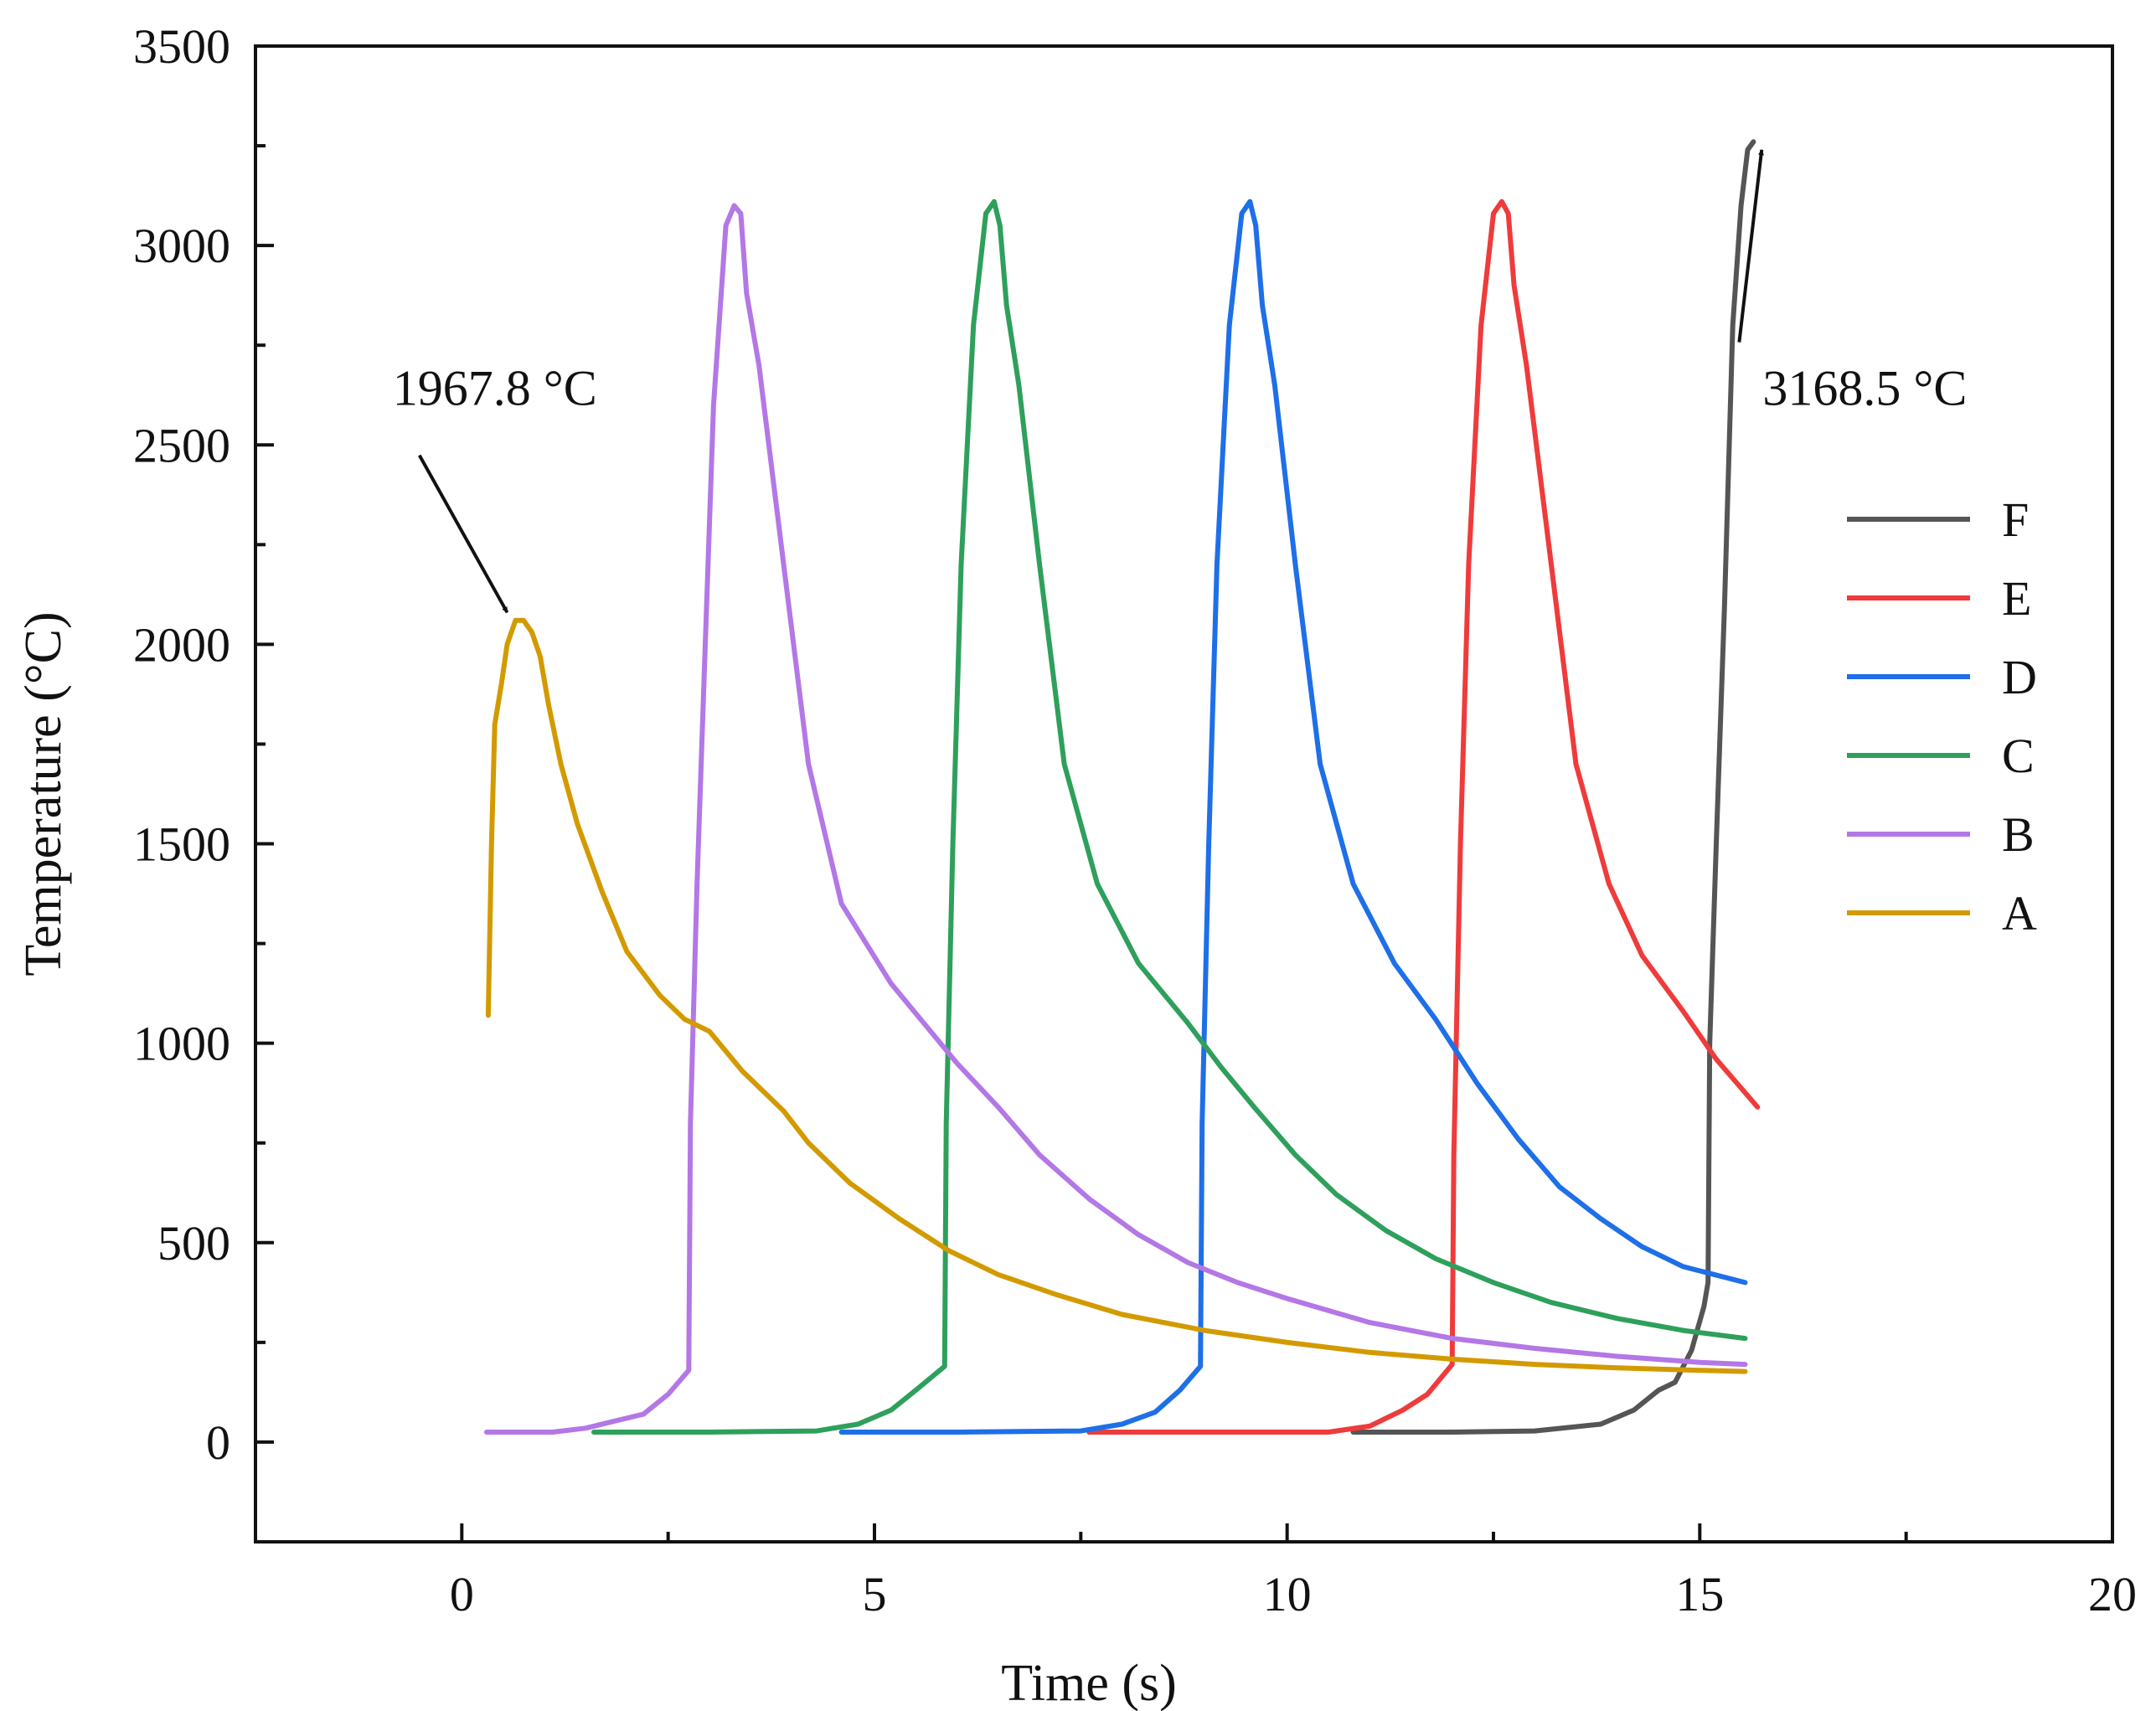 This screenshot has width=2156, height=1711. What do you see at coordinates (495, 388) in the screenshot?
I see `annotation-label-1: 1967.8 °C` at bounding box center [495, 388].